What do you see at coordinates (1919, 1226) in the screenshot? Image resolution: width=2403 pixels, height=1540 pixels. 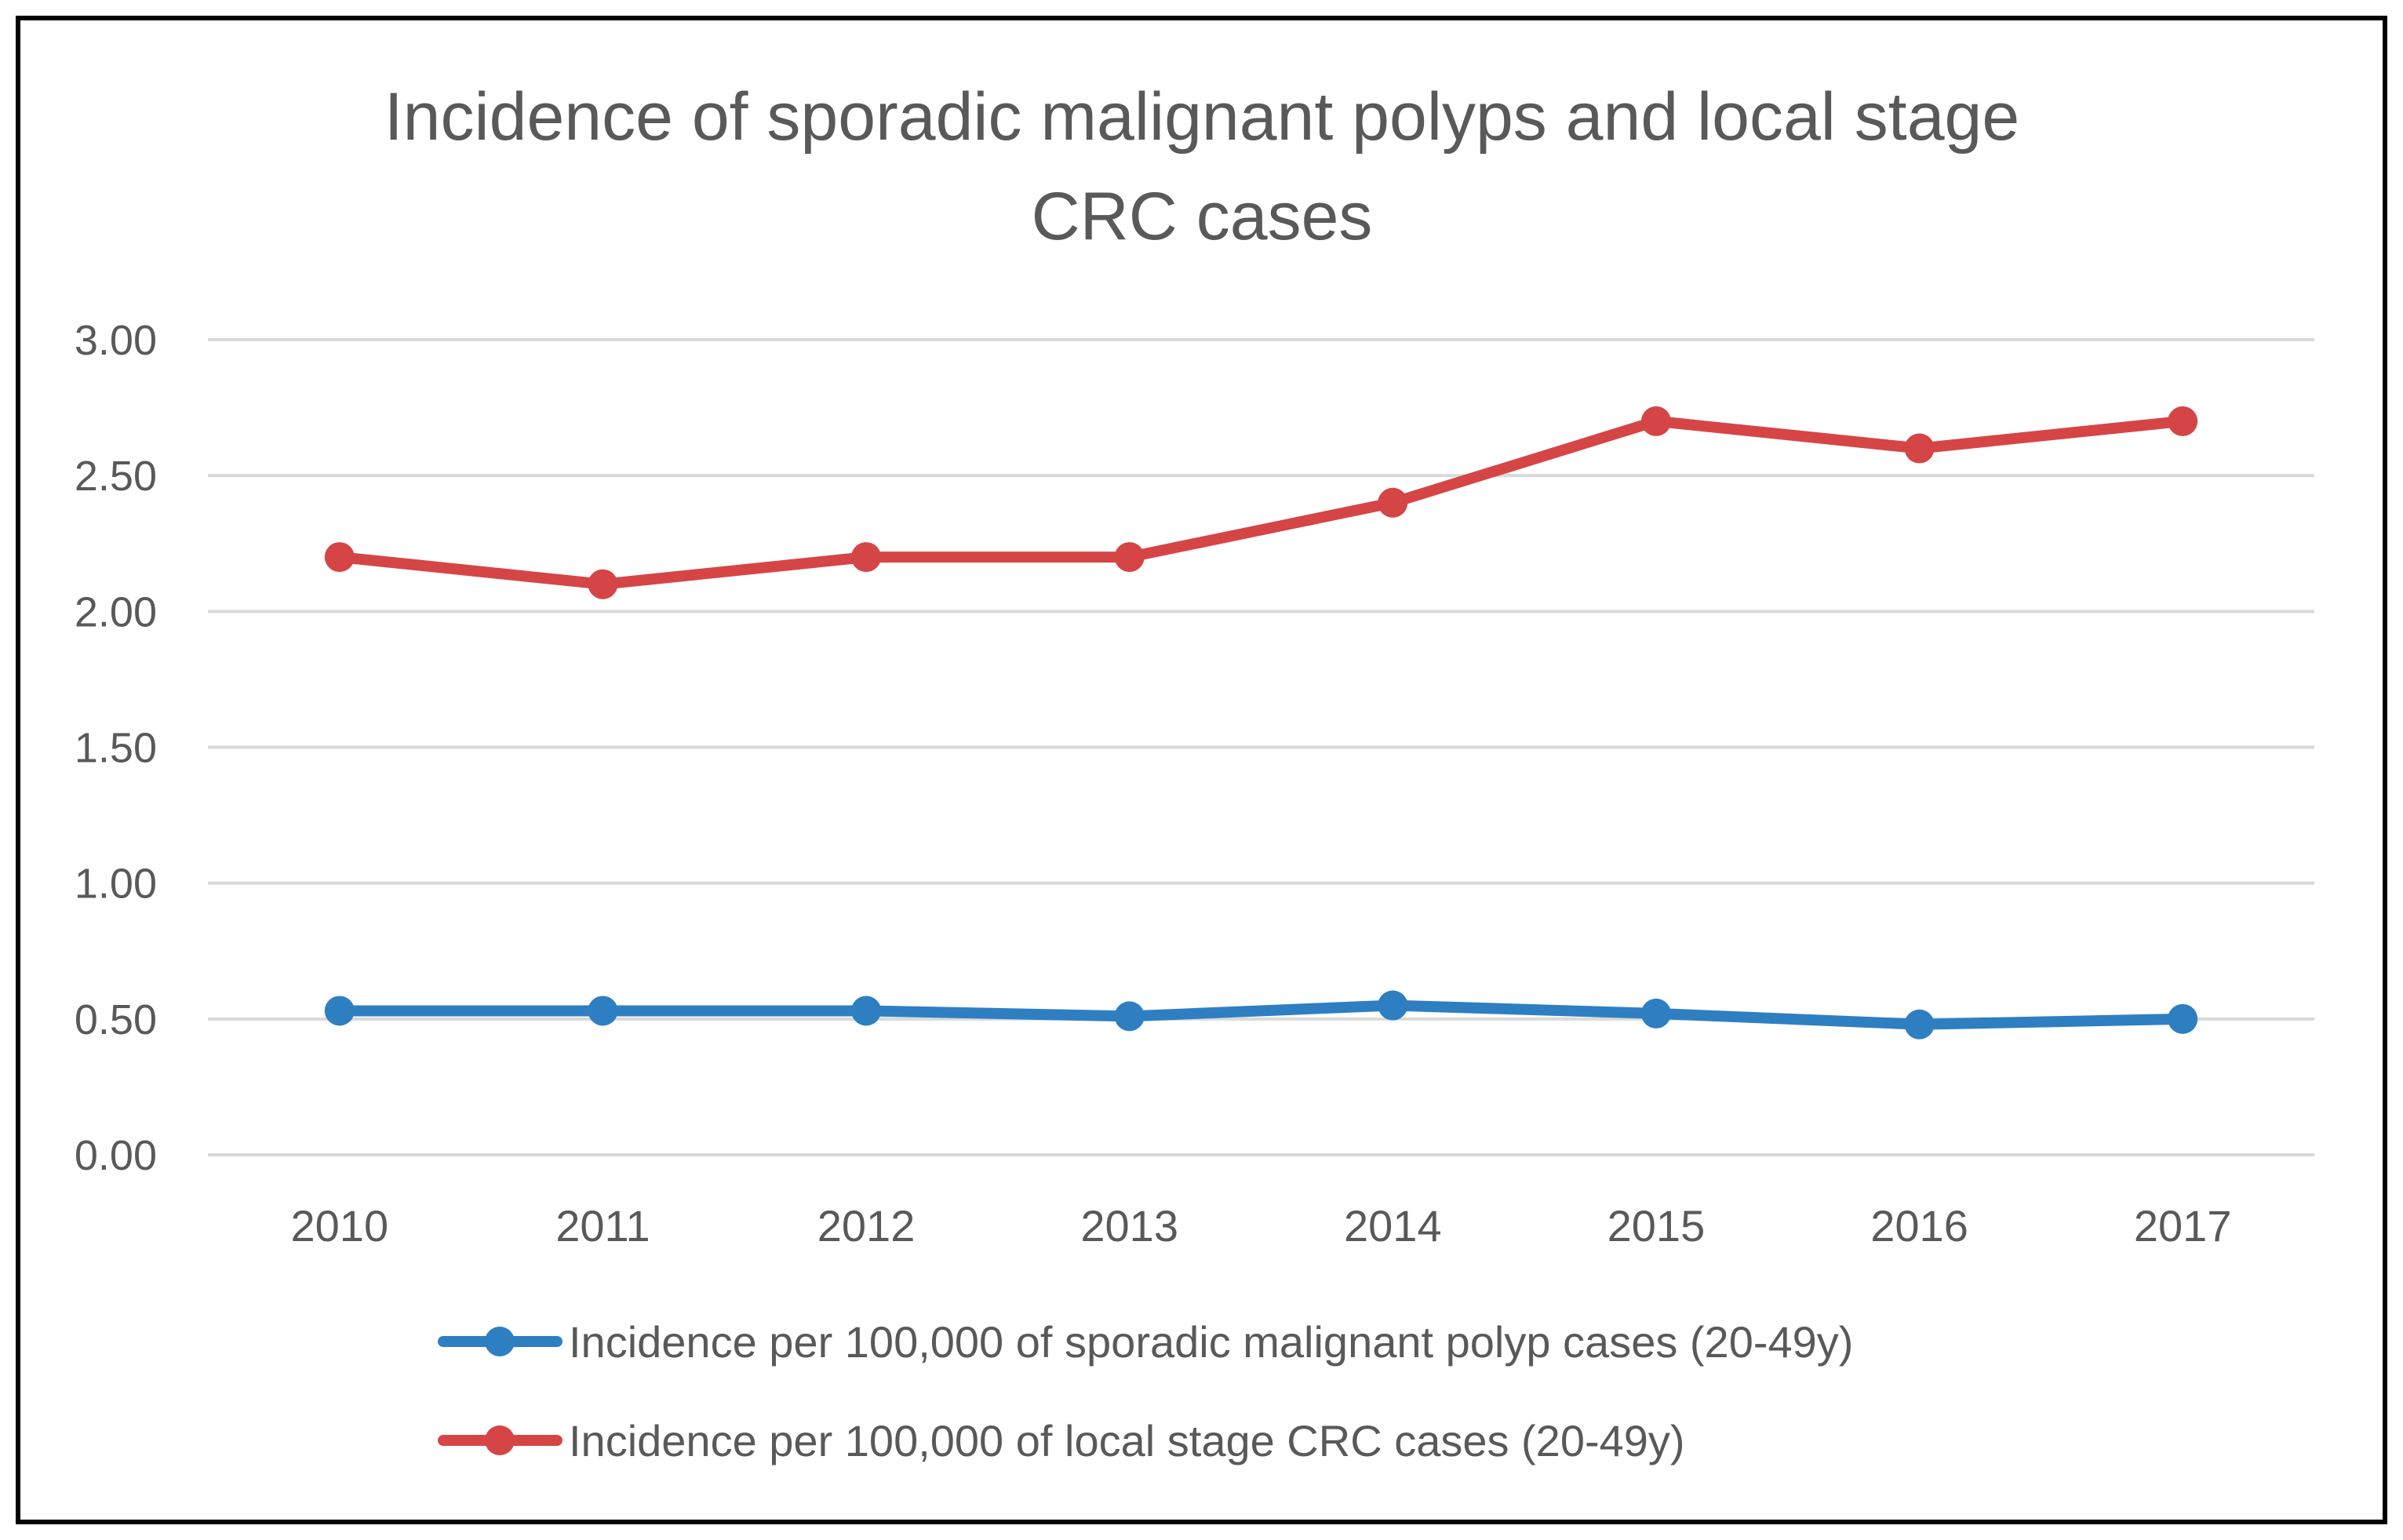 I see `x-tick-label: 2016` at bounding box center [1919, 1226].